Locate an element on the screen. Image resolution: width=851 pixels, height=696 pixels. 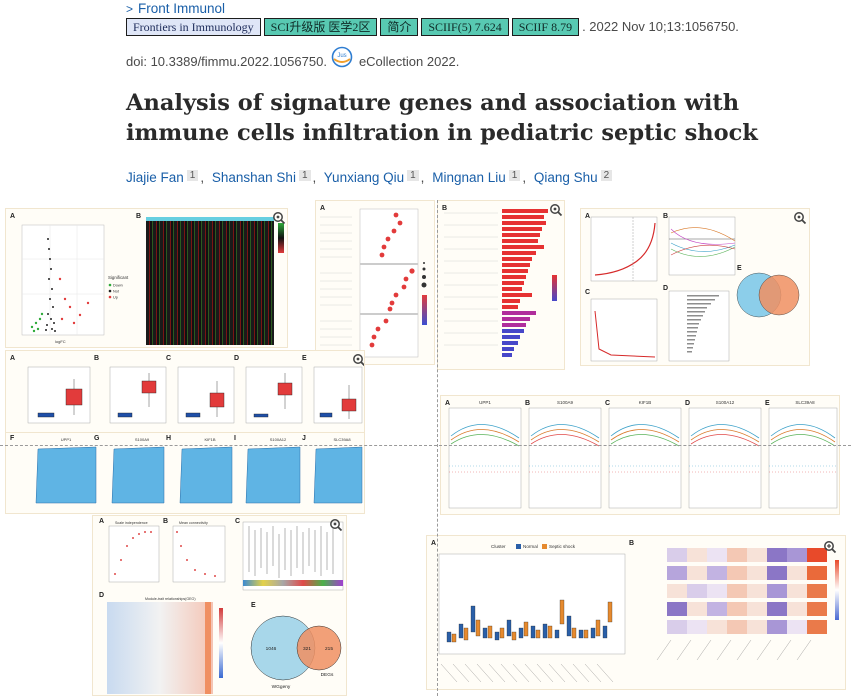
volcano-plot: logFC Significant Down Not Up is located at coordinates (75, 284).